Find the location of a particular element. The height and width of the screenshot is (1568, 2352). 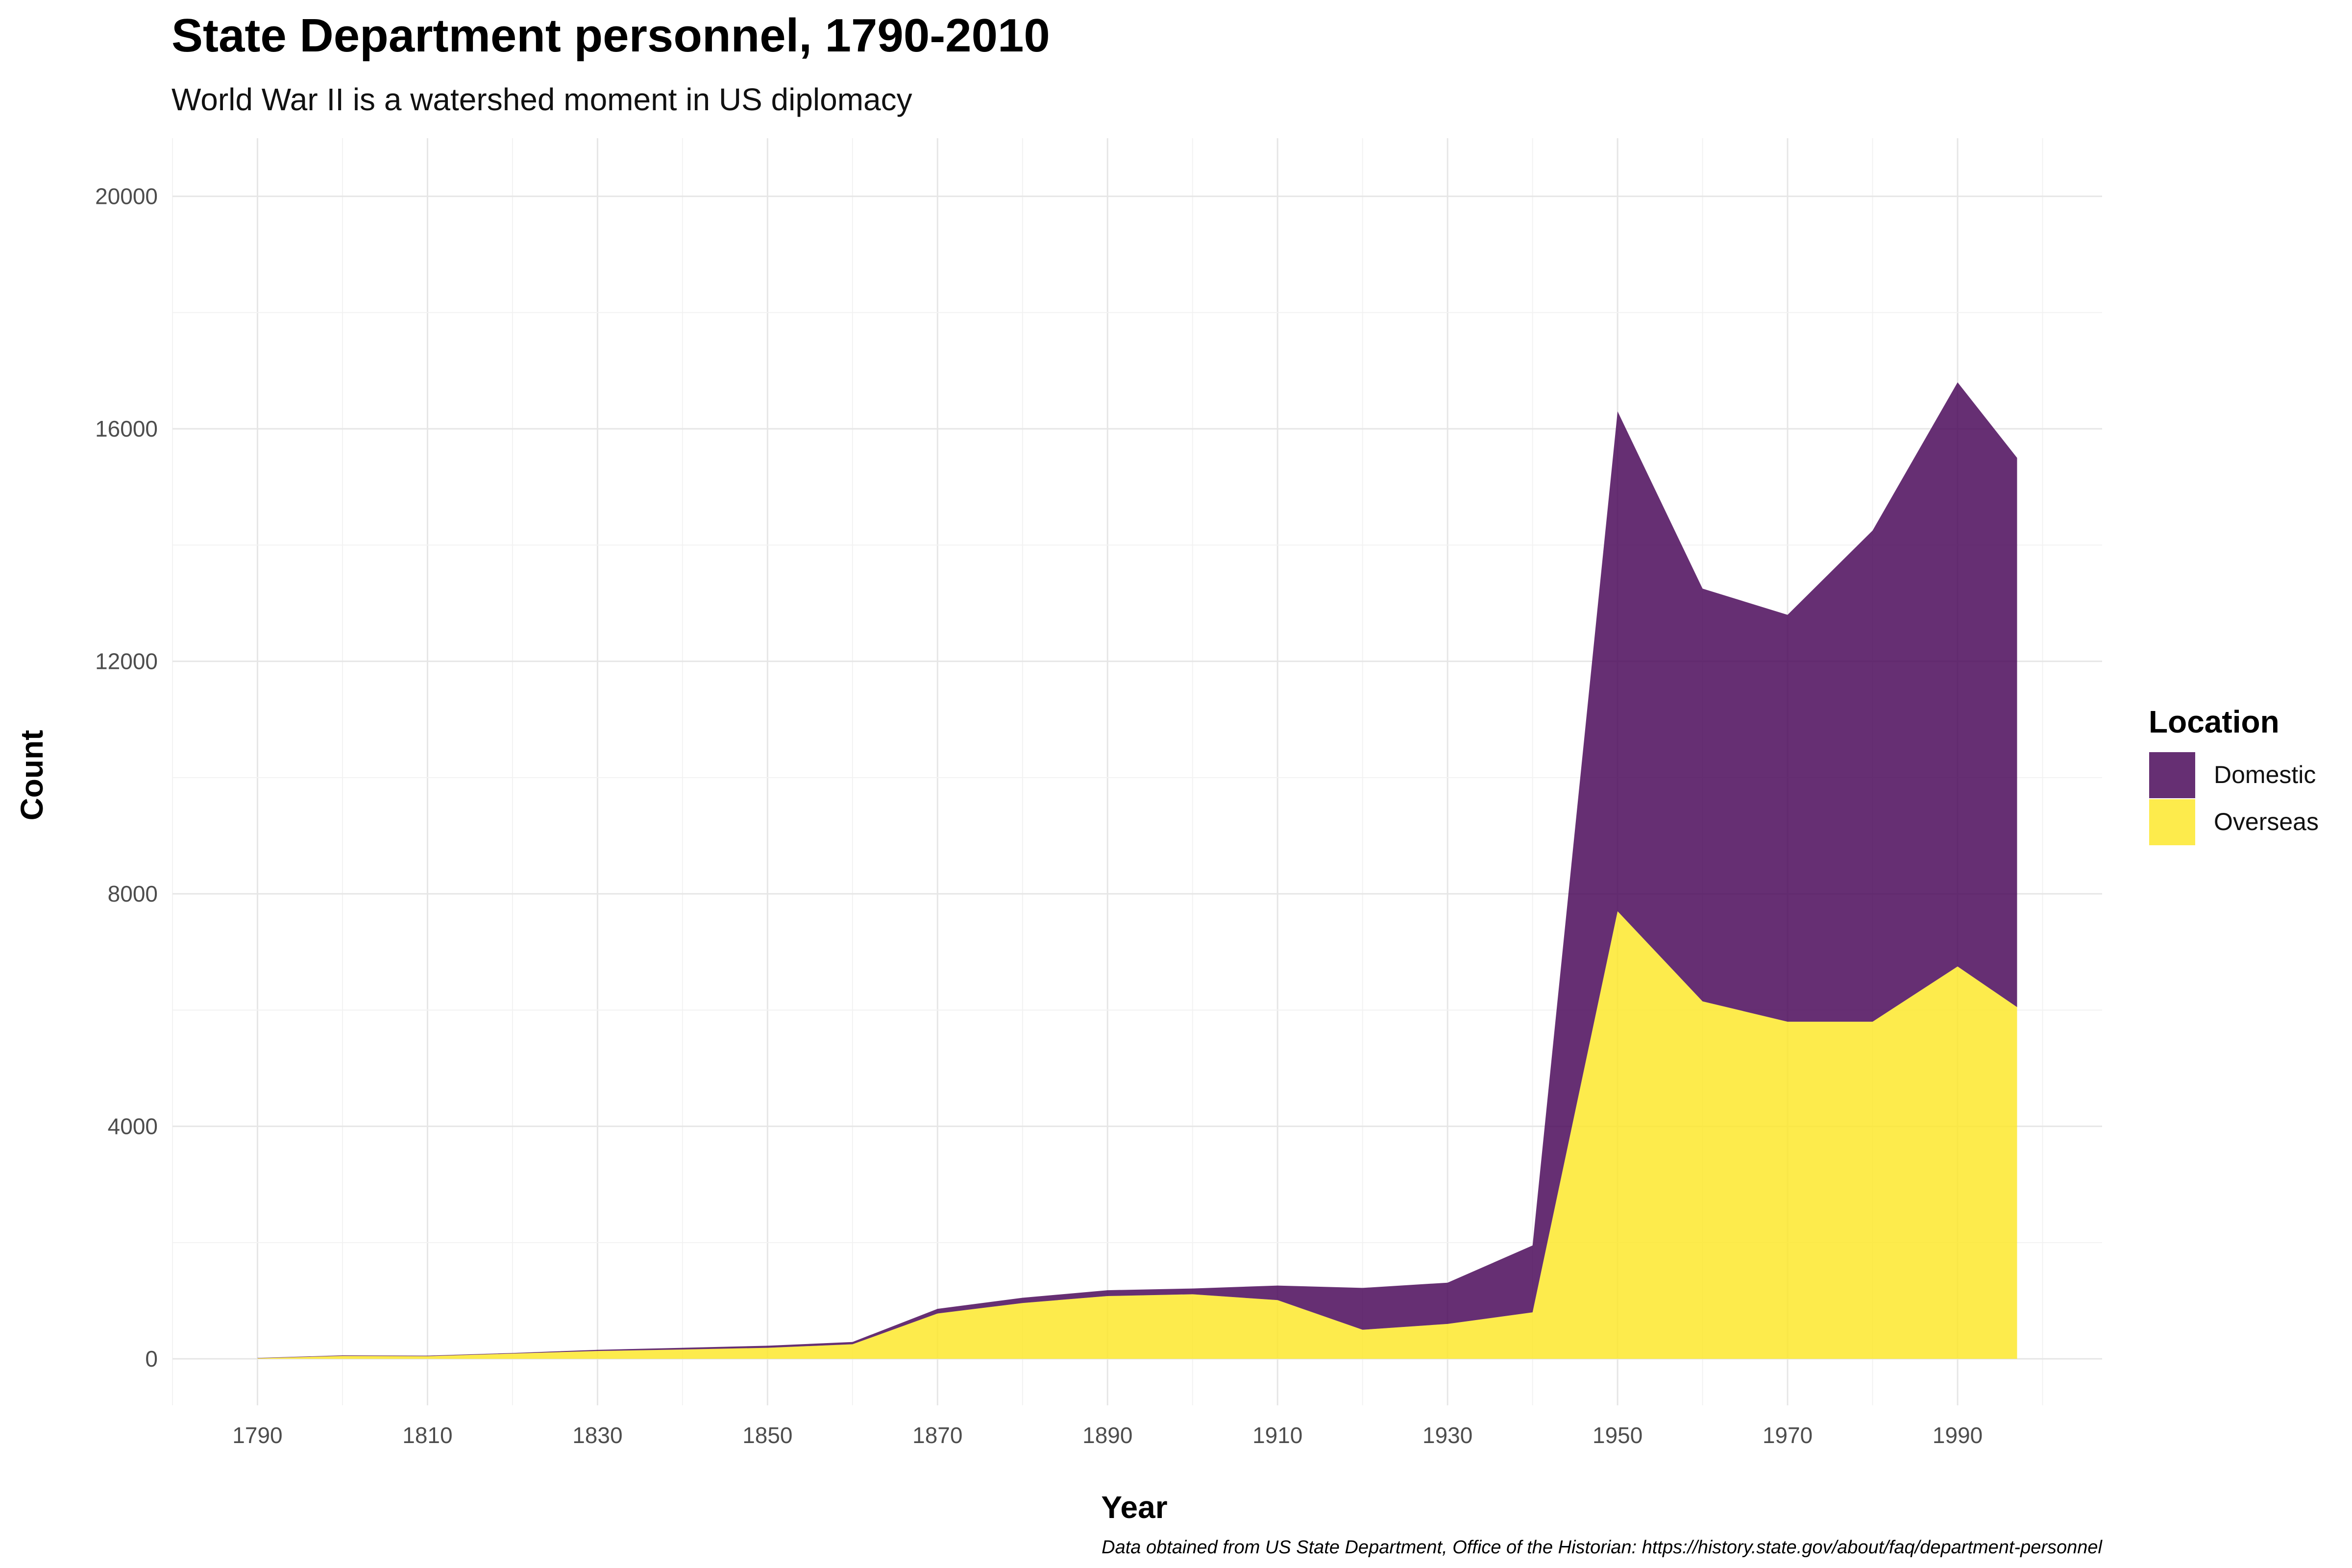

x-tick-label: 1790 is located at coordinates (257, 1435).